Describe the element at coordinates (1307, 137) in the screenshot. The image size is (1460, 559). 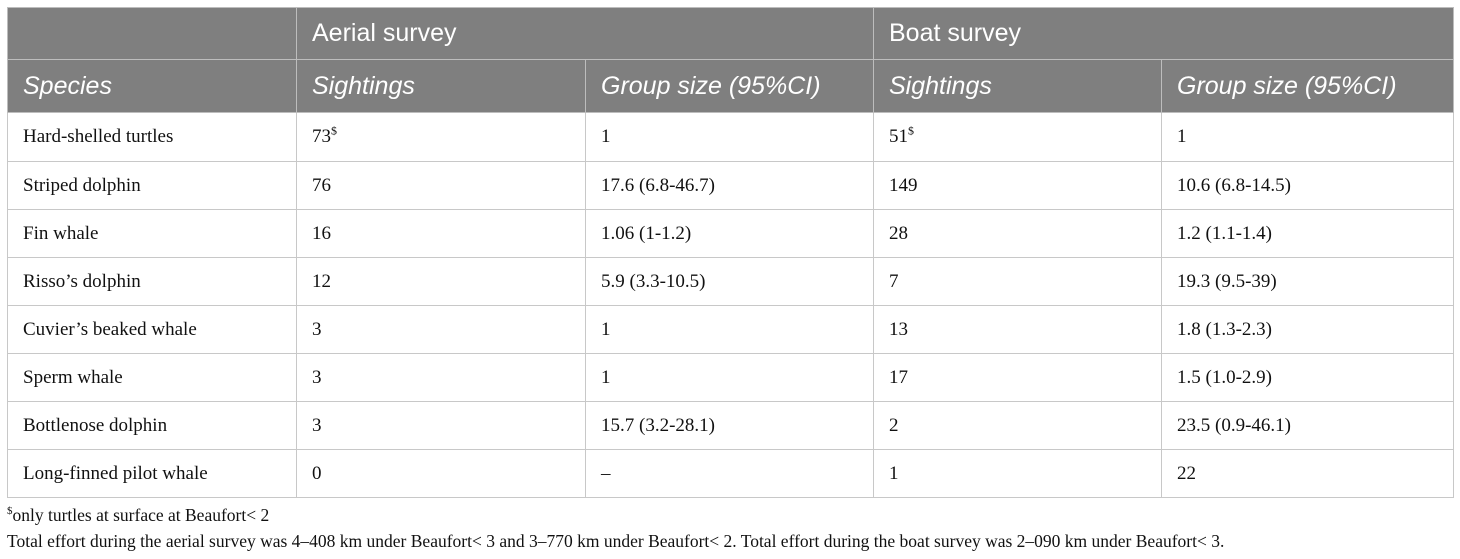
I see `cell-boat-group-size: 1` at that location.